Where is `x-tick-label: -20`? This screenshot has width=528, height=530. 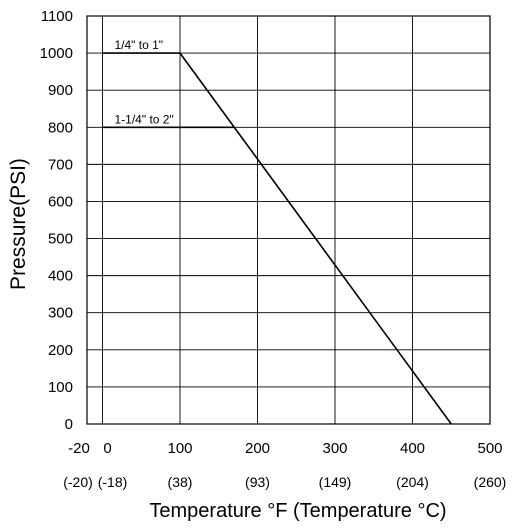 x-tick-label: -20 is located at coordinates (79, 448).